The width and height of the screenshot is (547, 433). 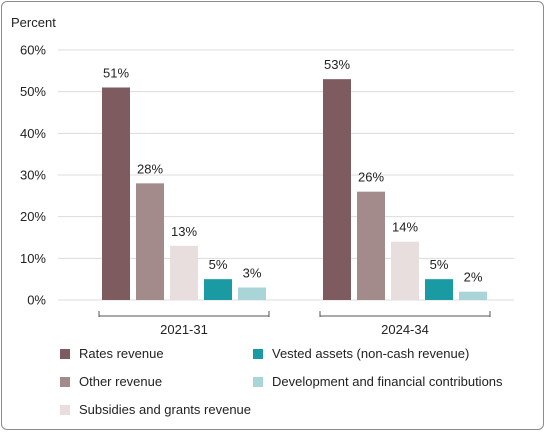 I want to click on y-tick-label: 50%, so click(x=33, y=91).